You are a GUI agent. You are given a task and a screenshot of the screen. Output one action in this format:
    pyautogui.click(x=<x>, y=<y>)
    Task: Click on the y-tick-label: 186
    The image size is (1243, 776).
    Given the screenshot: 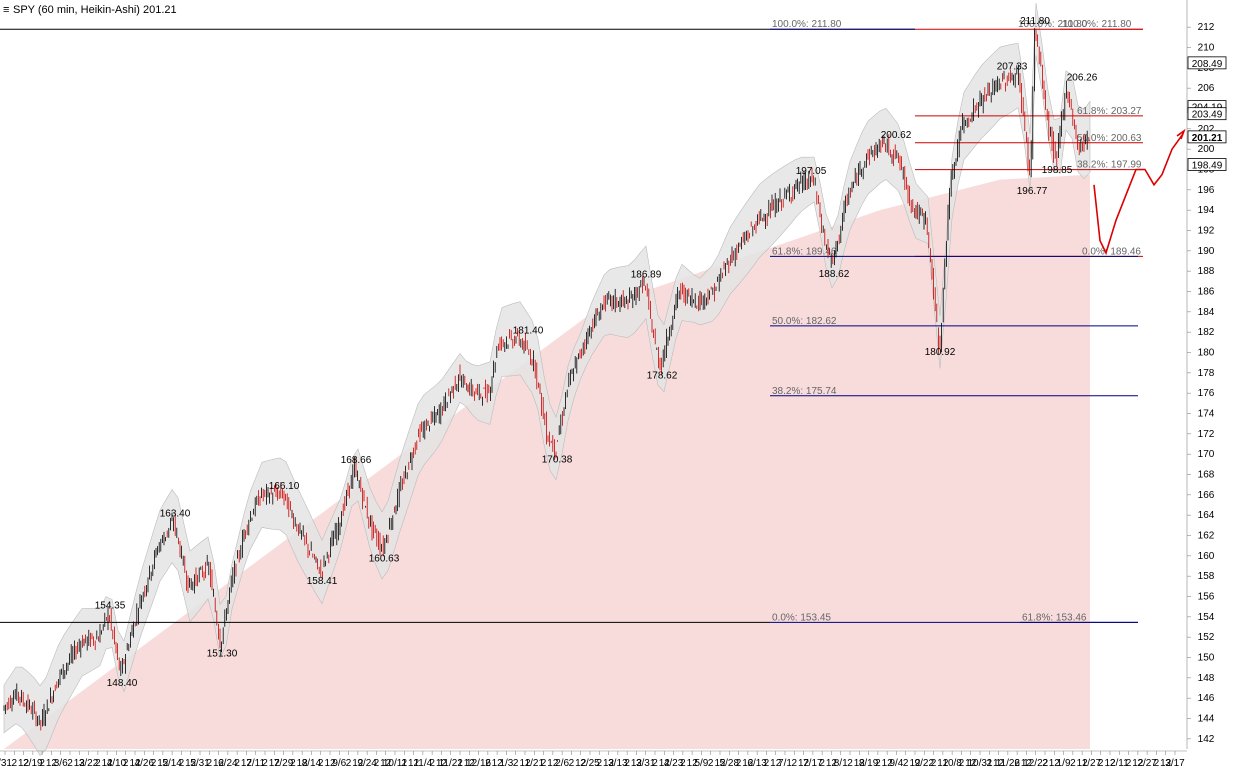 What is the action you would take?
    pyautogui.click(x=1206, y=292)
    